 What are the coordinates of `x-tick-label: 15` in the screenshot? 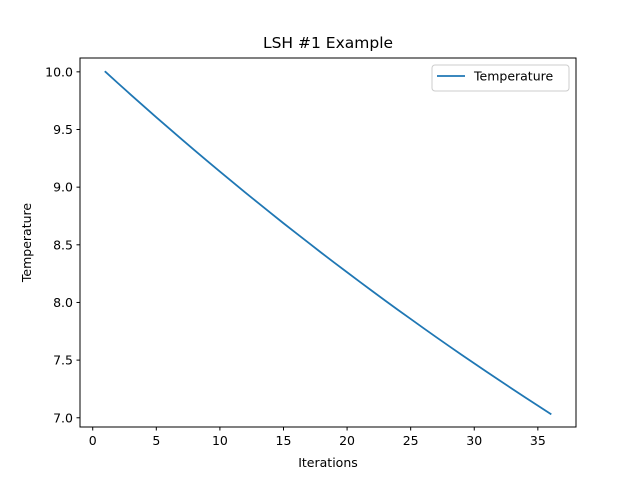 It's located at (284, 440).